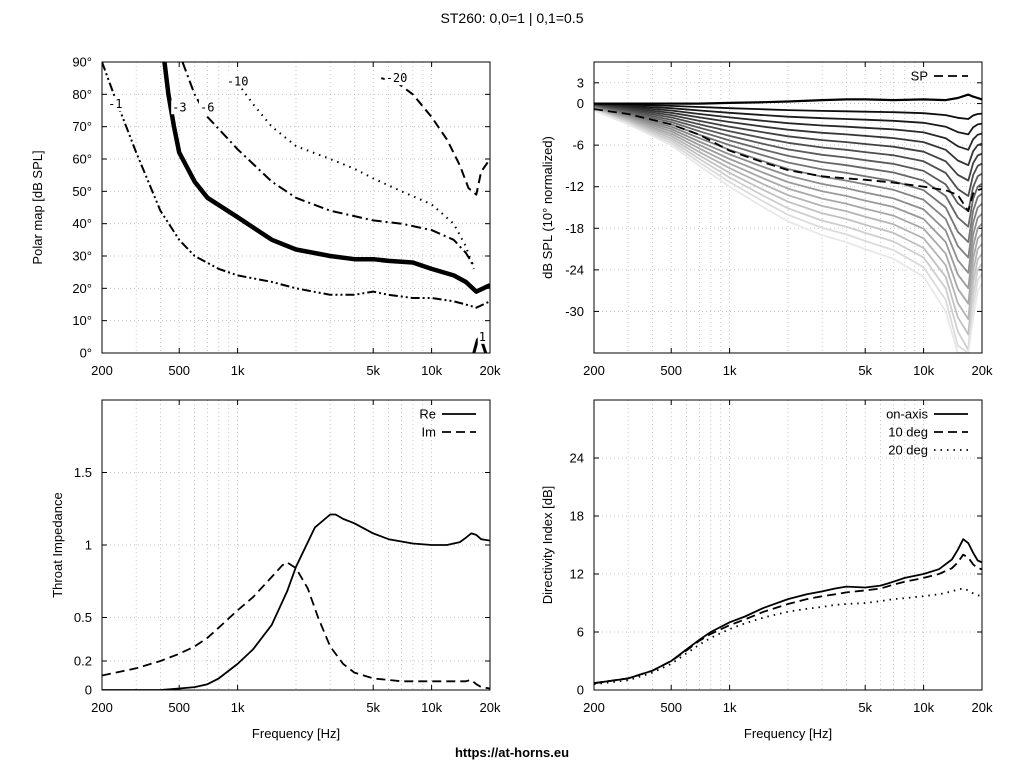 Image resolution: width=1024 pixels, height=768 pixels. Describe the element at coordinates (577, 458) in the screenshot. I see `y-tick-label: 24` at that location.